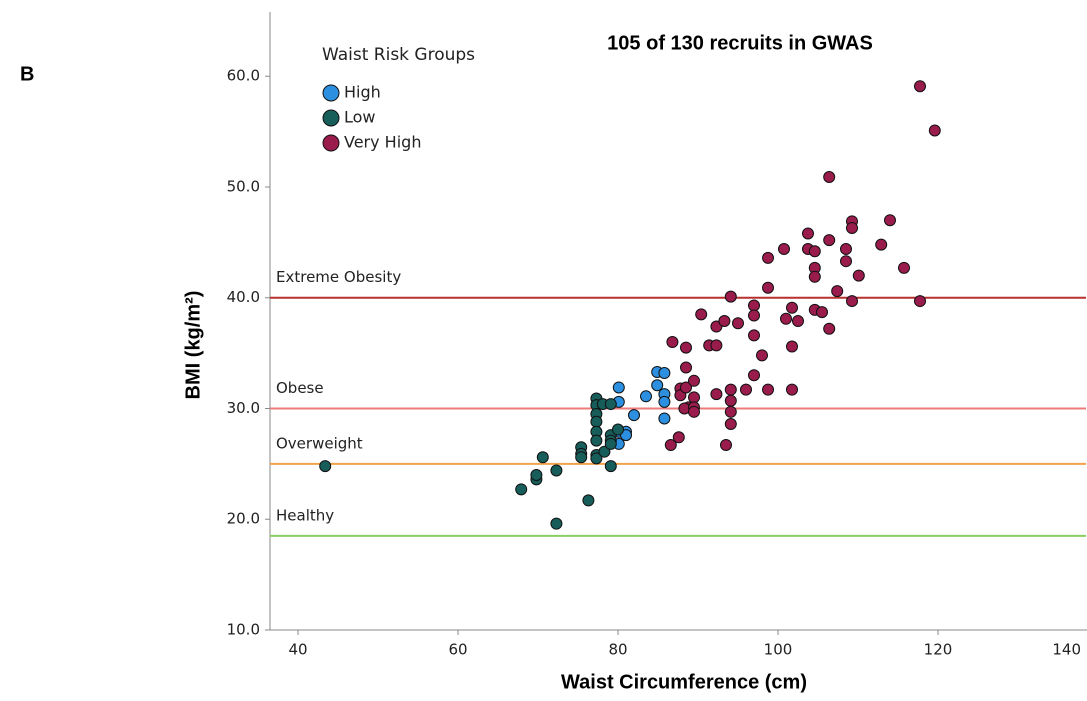  I want to click on y-tick-label: 30.0, so click(243, 408).